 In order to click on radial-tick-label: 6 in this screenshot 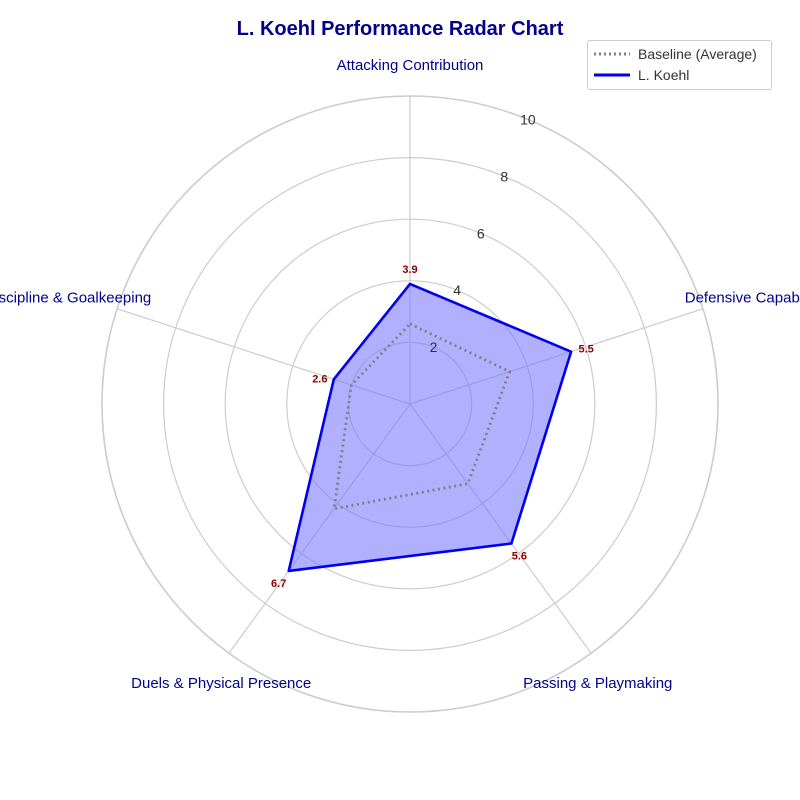, I will do `click(481, 233)`.